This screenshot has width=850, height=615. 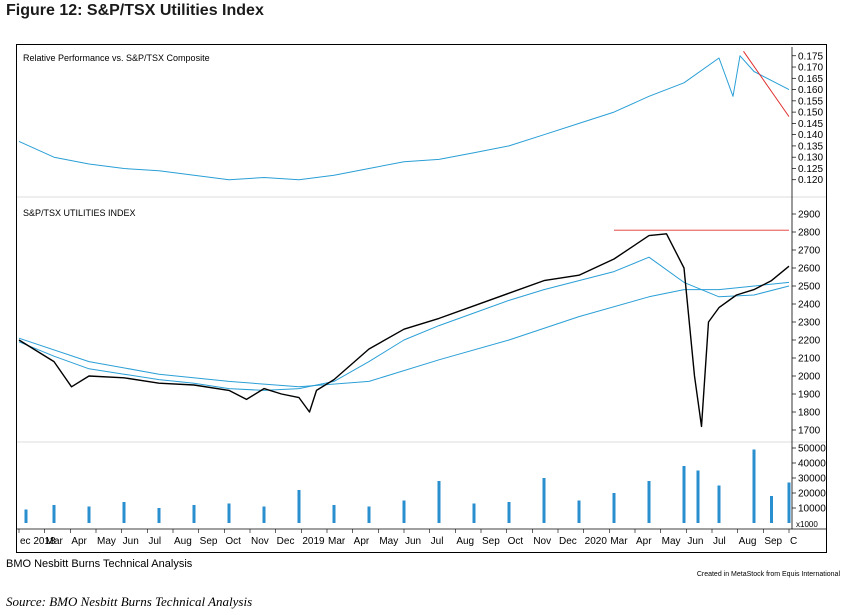 I want to click on volume-unit-label: x1000, so click(x=807, y=524).